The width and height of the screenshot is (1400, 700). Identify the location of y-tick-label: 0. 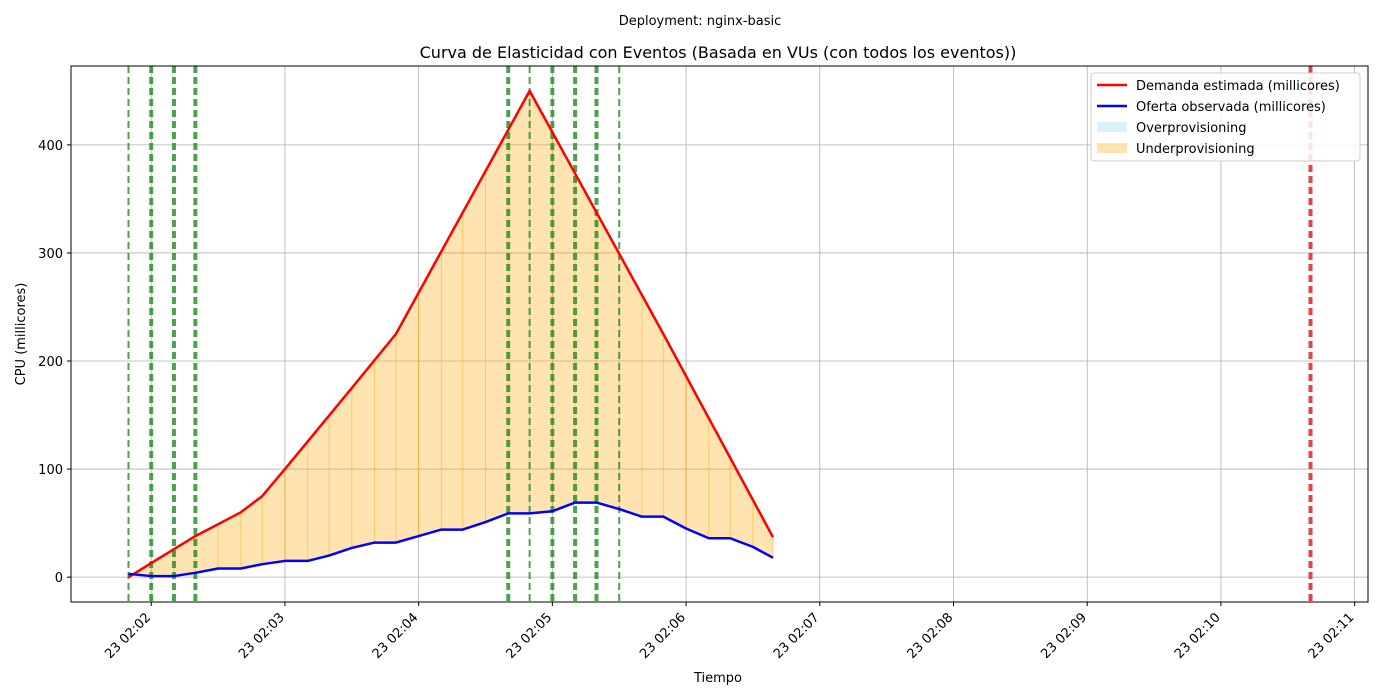
(59, 578).